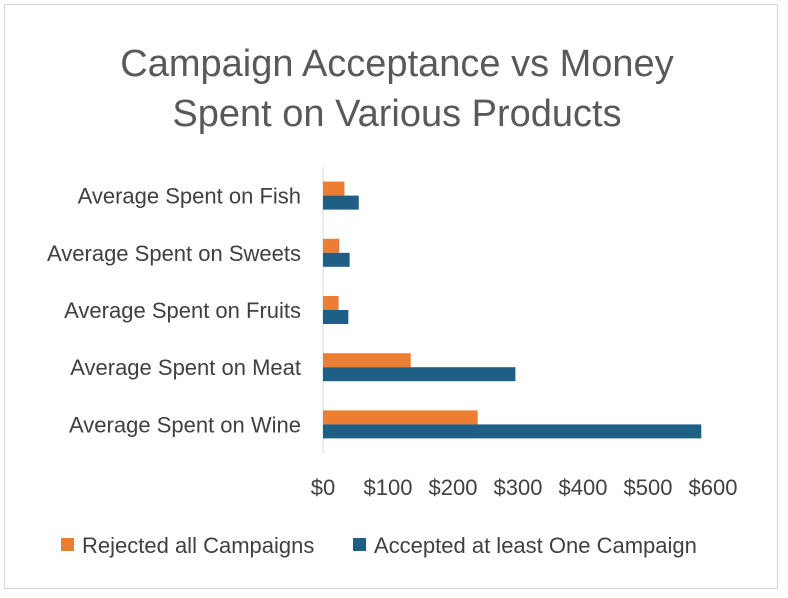  I want to click on bar-accepted-average-spent-on-fish, so click(341, 202).